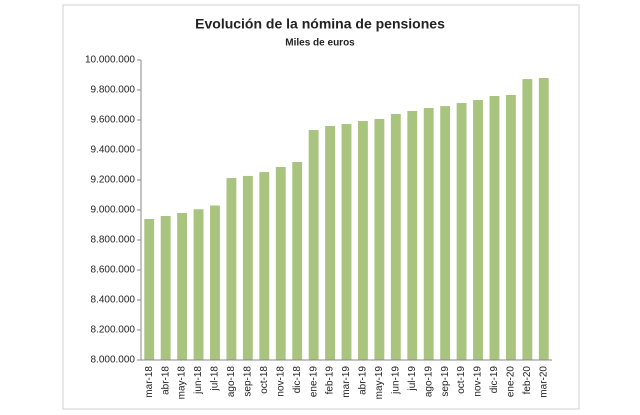 This screenshot has width=640, height=415. What do you see at coordinates (280, 381) in the screenshot?
I see `x-tick-label: nov-18` at bounding box center [280, 381].